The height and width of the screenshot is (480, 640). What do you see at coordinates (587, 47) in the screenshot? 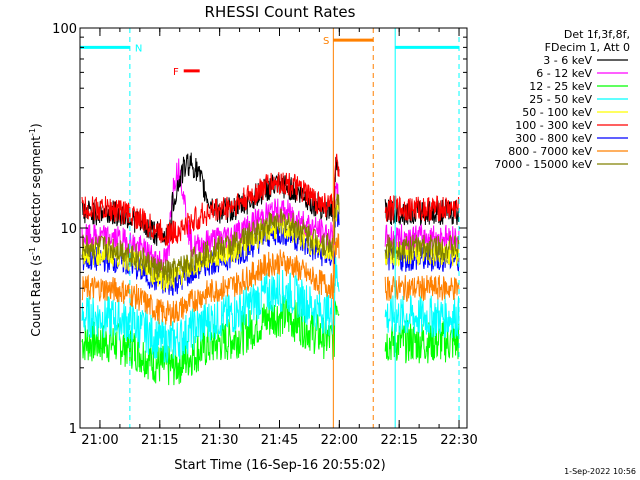
I see `legend-header-1: FDecim 1, Att 0` at bounding box center [587, 47].